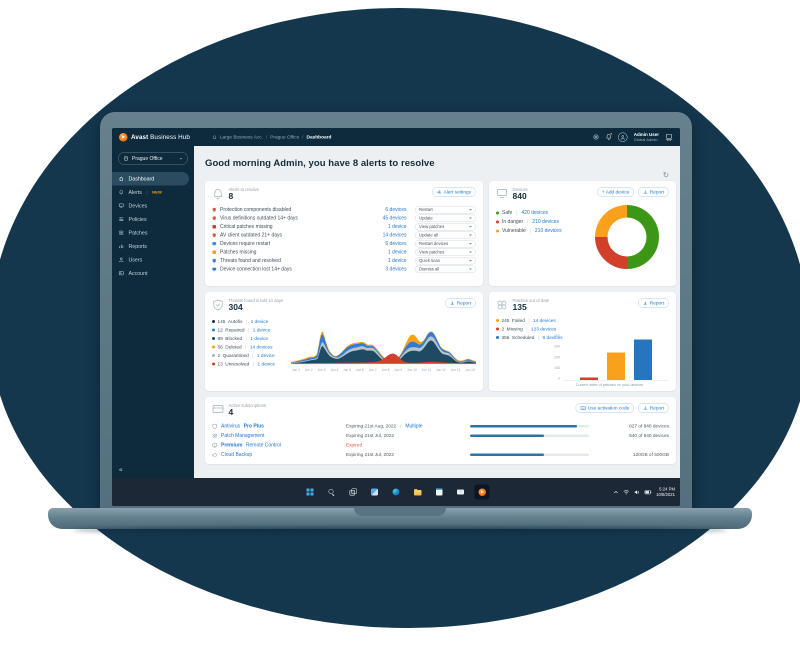 The width and height of the screenshot is (800, 658). I want to click on sidebar-item-patches: Patches, so click(153, 233).